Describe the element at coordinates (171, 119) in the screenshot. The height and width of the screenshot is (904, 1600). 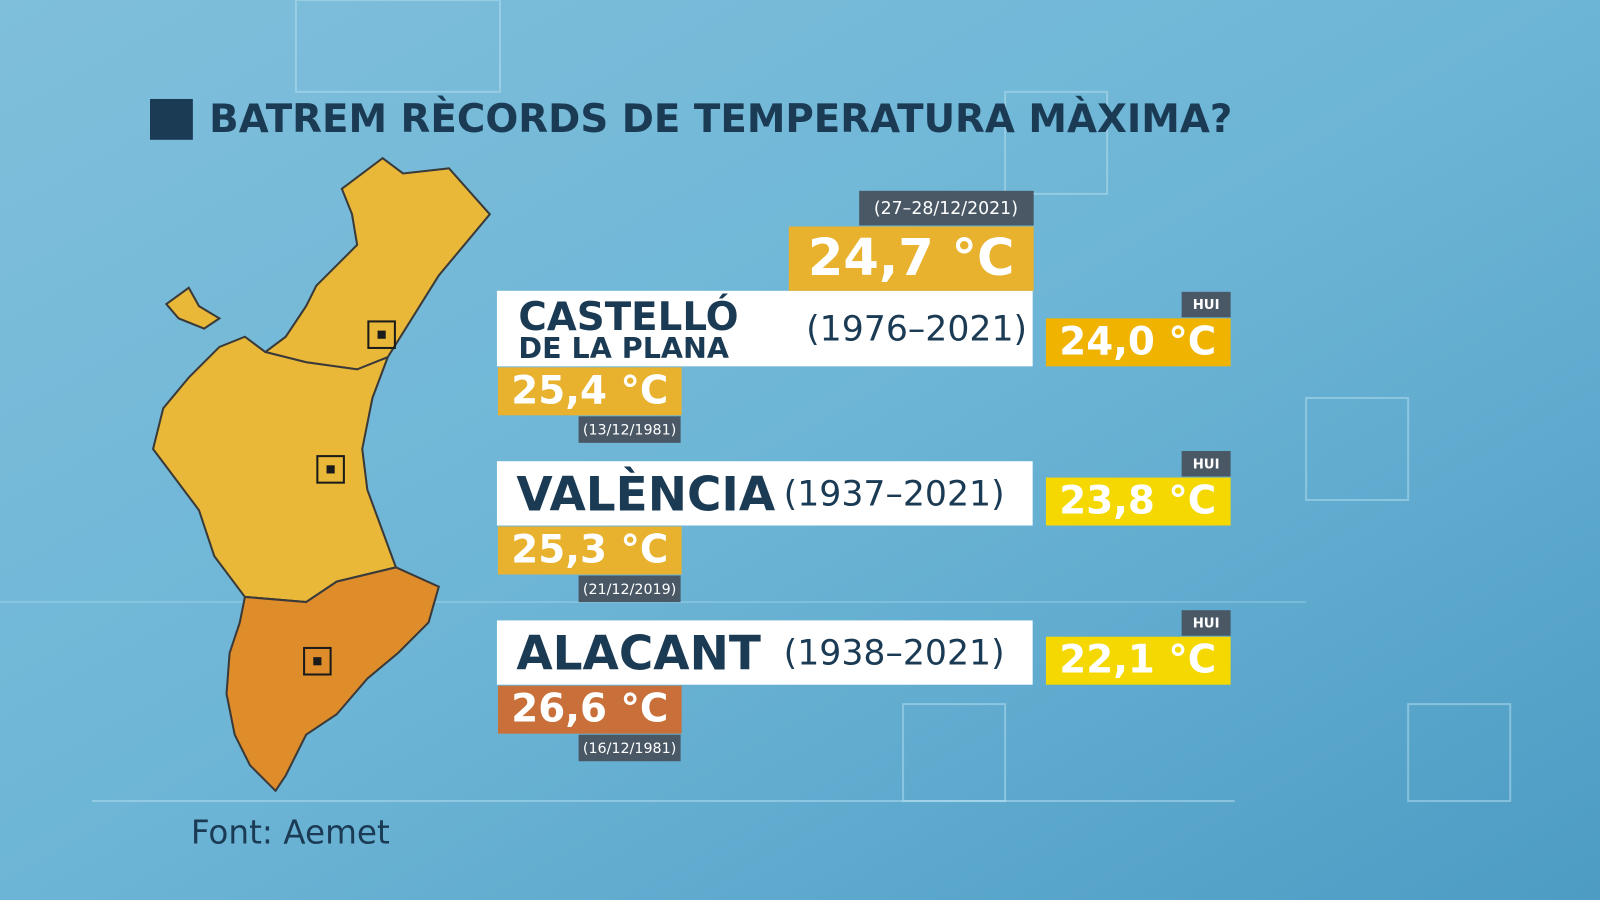
I see `title-square` at that location.